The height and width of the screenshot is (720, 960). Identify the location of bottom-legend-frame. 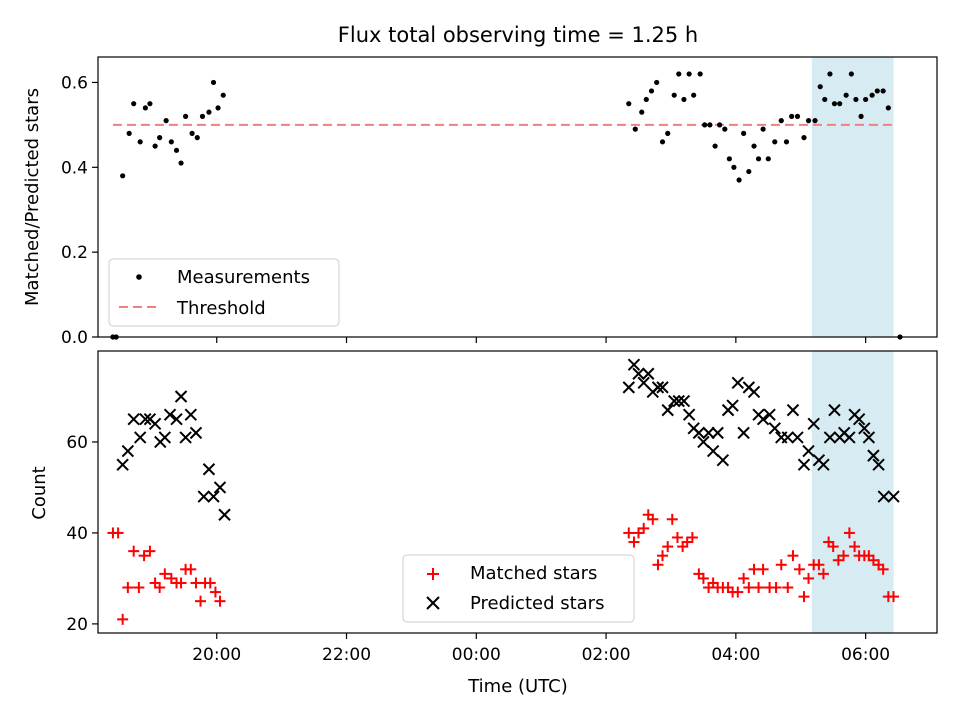
(518, 588).